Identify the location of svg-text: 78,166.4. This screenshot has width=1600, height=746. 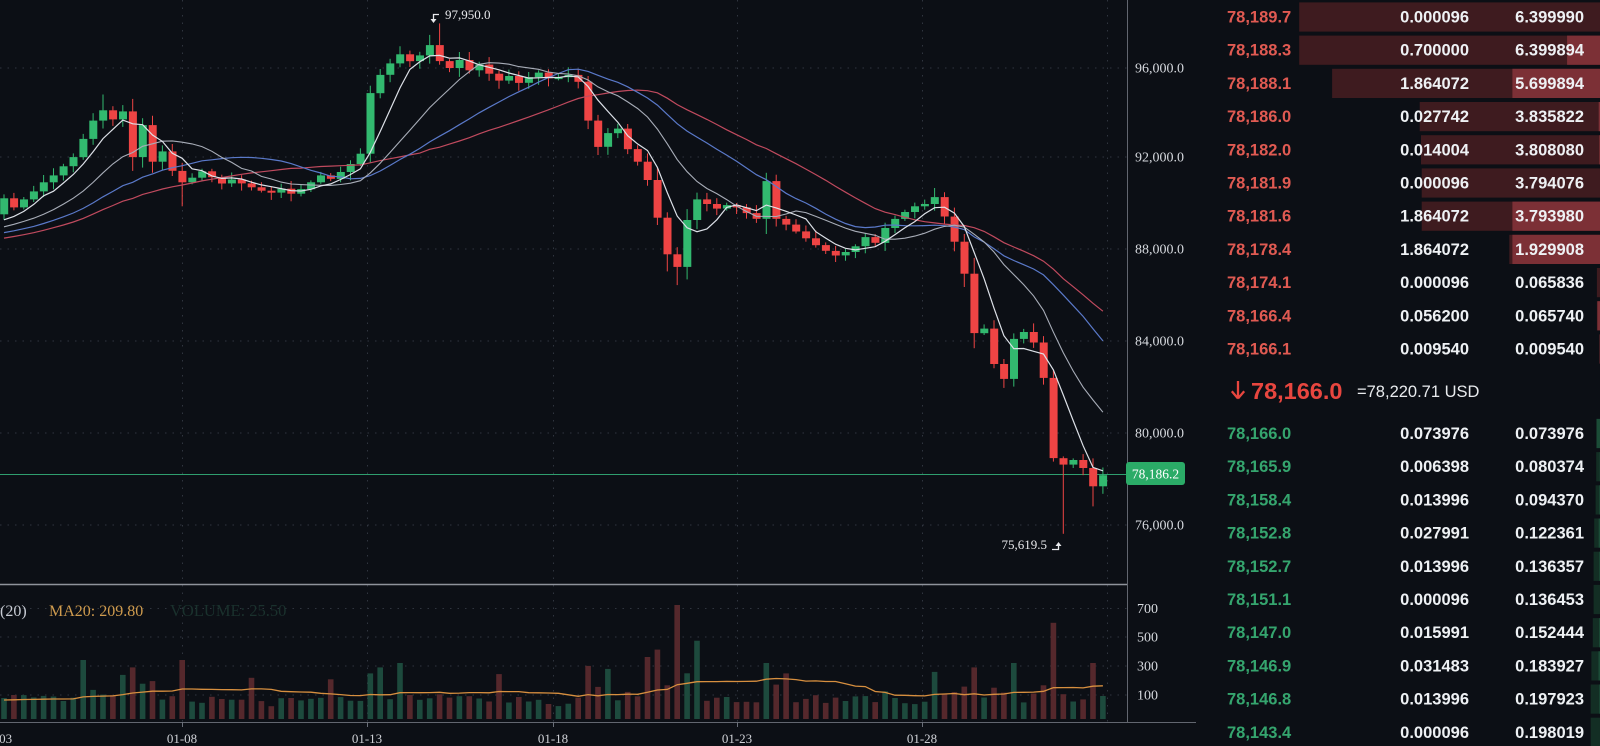
(1259, 316).